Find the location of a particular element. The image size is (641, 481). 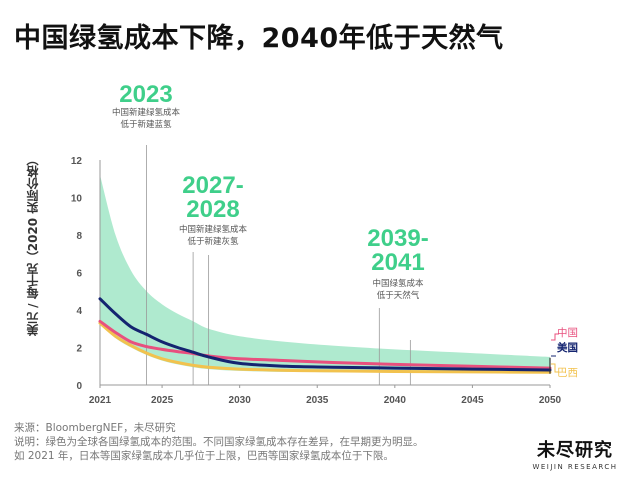

x-tick-label: 2035 is located at coordinates (317, 400).